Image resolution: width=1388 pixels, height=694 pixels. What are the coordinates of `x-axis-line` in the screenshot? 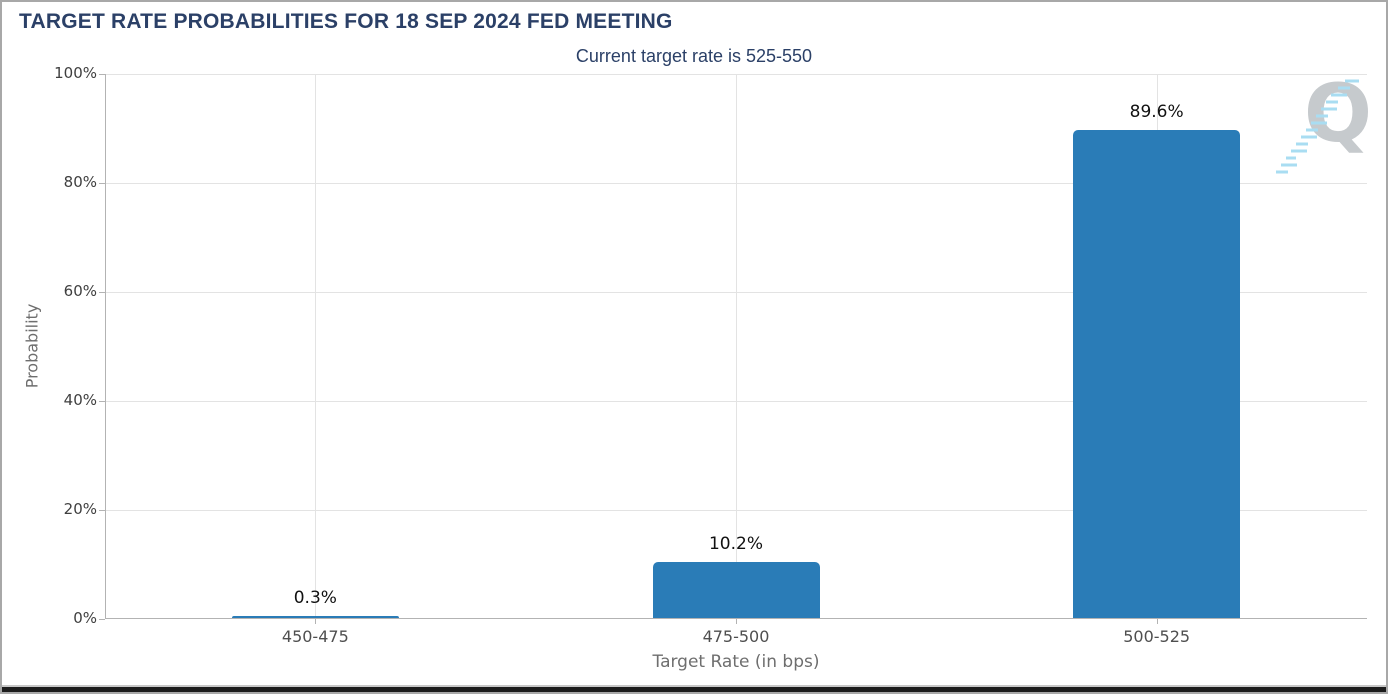 It's located at (736, 618).